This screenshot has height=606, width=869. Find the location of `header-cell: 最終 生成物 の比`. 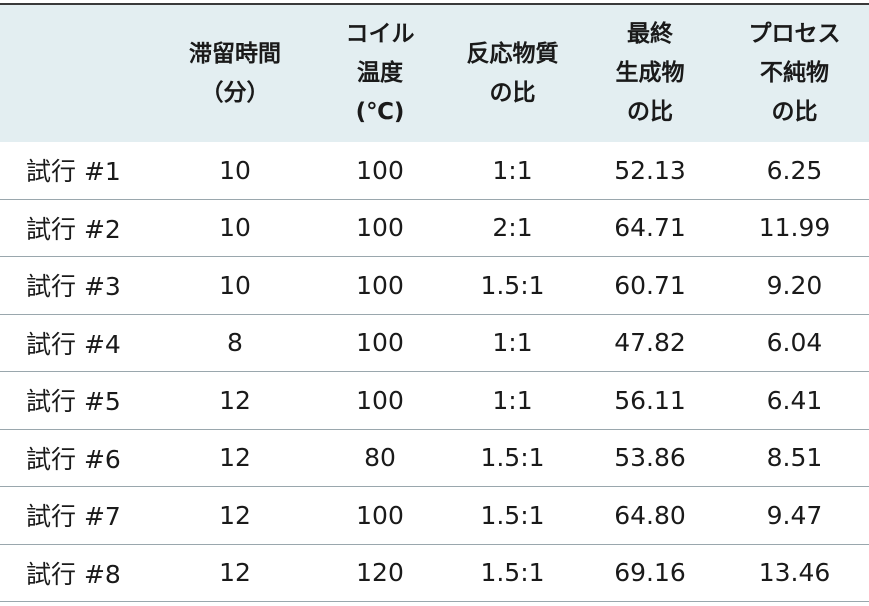

header-cell: 最終 生成物 の比 is located at coordinates (650, 73).